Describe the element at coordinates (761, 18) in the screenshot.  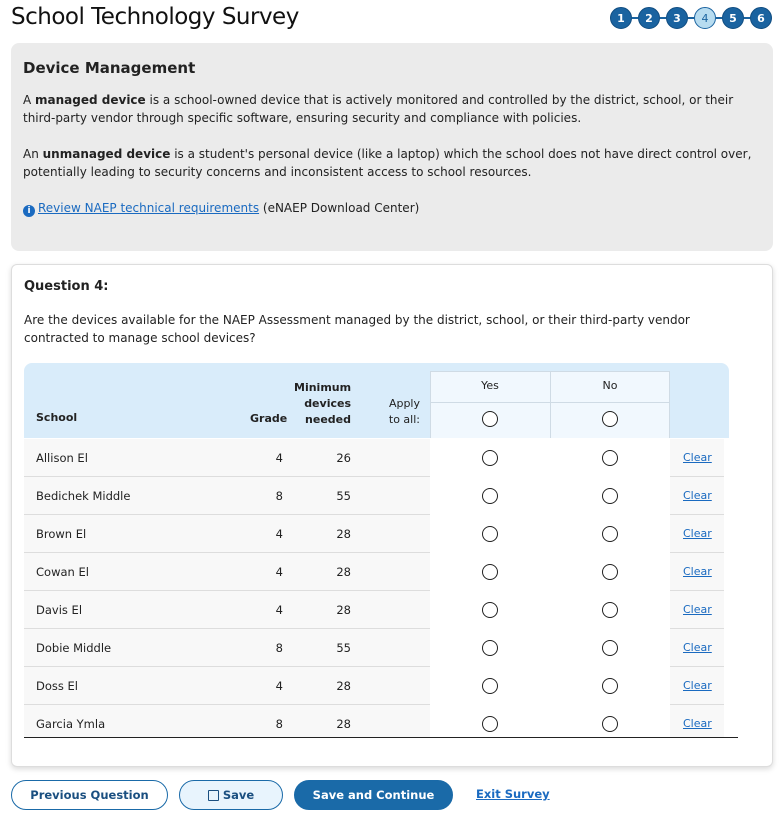
I see `step-6: 6` at that location.